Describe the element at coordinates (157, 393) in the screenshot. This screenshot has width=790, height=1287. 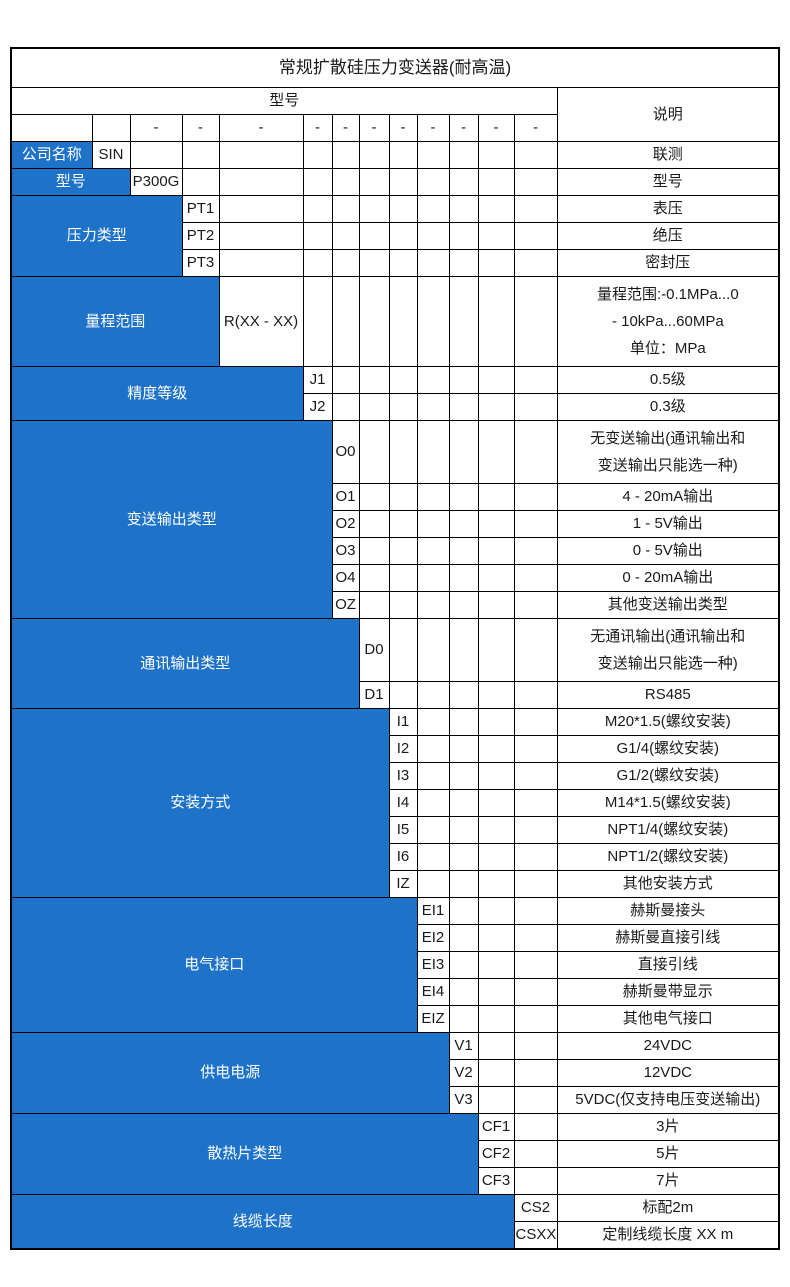
I see `section-label-accuracy-grade: 精度等级` at that location.